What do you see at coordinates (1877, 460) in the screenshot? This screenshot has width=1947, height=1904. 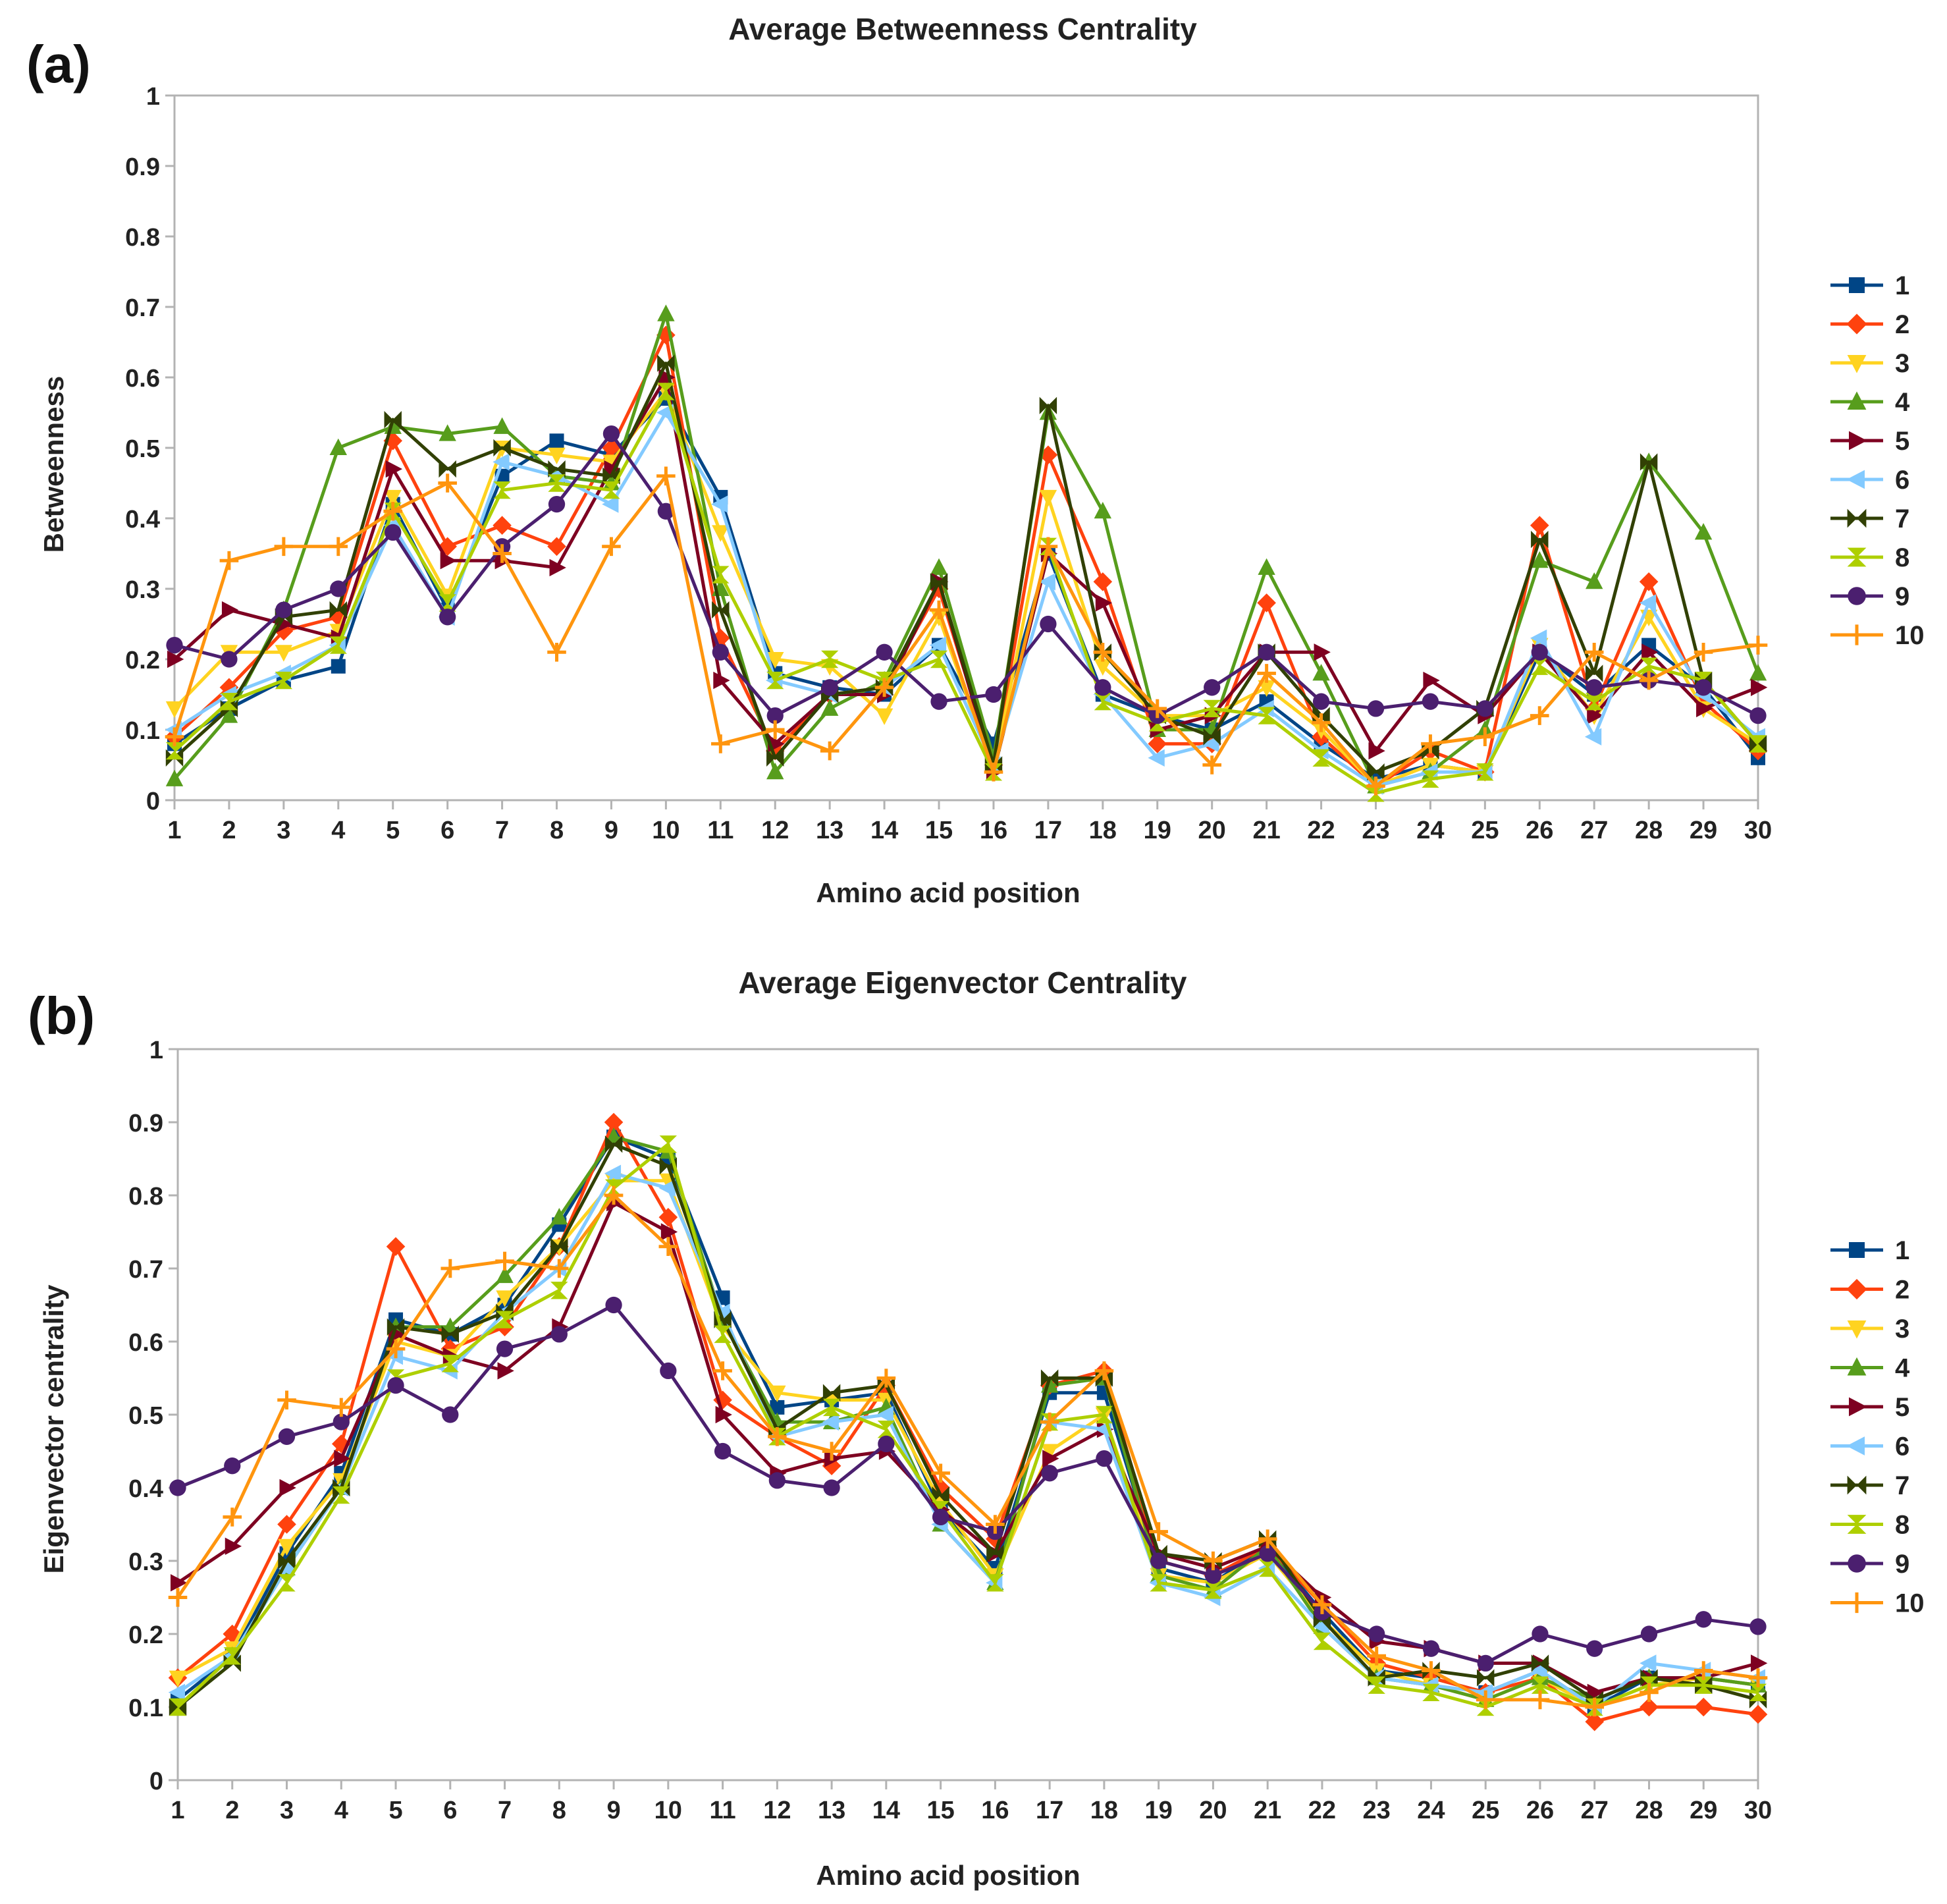 I see `legend-a: 1 2 3 4 5 6 7 8 9 10` at bounding box center [1877, 460].